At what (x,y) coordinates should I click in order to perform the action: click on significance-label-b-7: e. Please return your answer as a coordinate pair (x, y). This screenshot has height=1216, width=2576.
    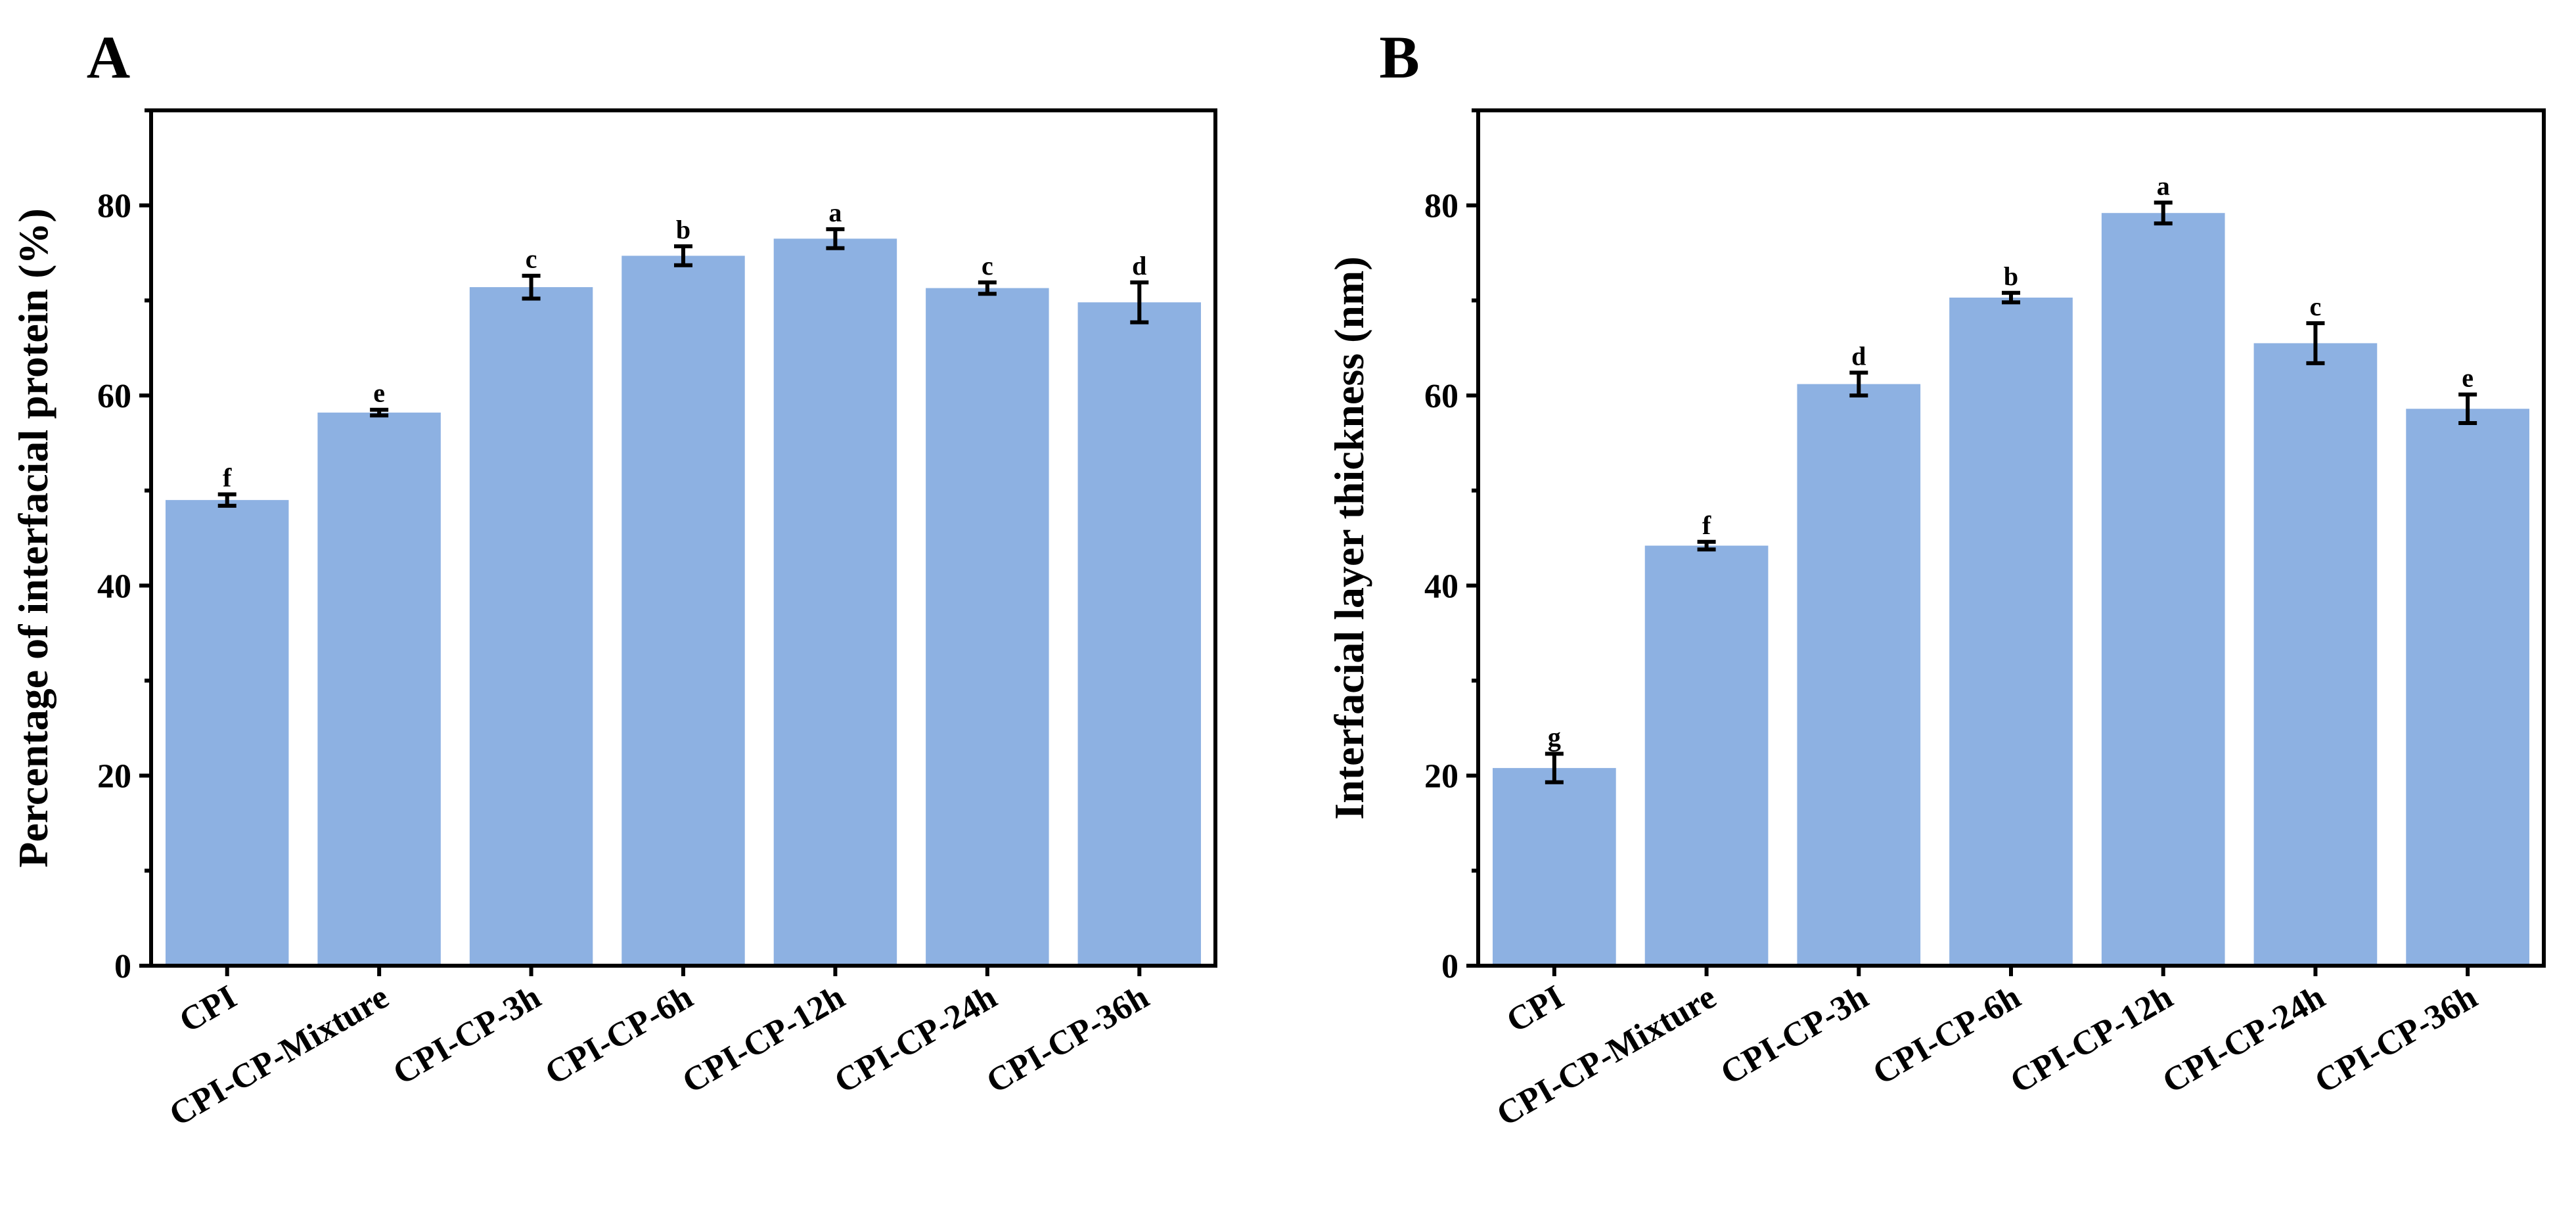
    Looking at the image, I should click on (2468, 378).